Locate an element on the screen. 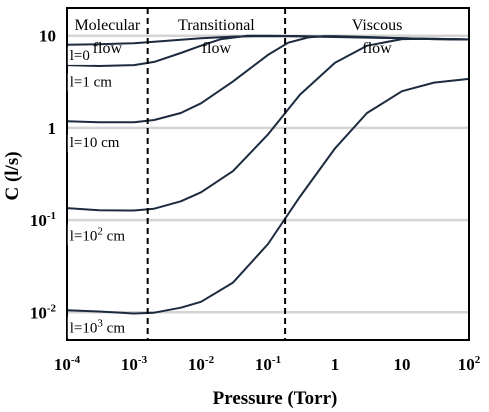 The image size is (489, 412). x-tick-label-3: 10⁻¹ is located at coordinates (268, 364).